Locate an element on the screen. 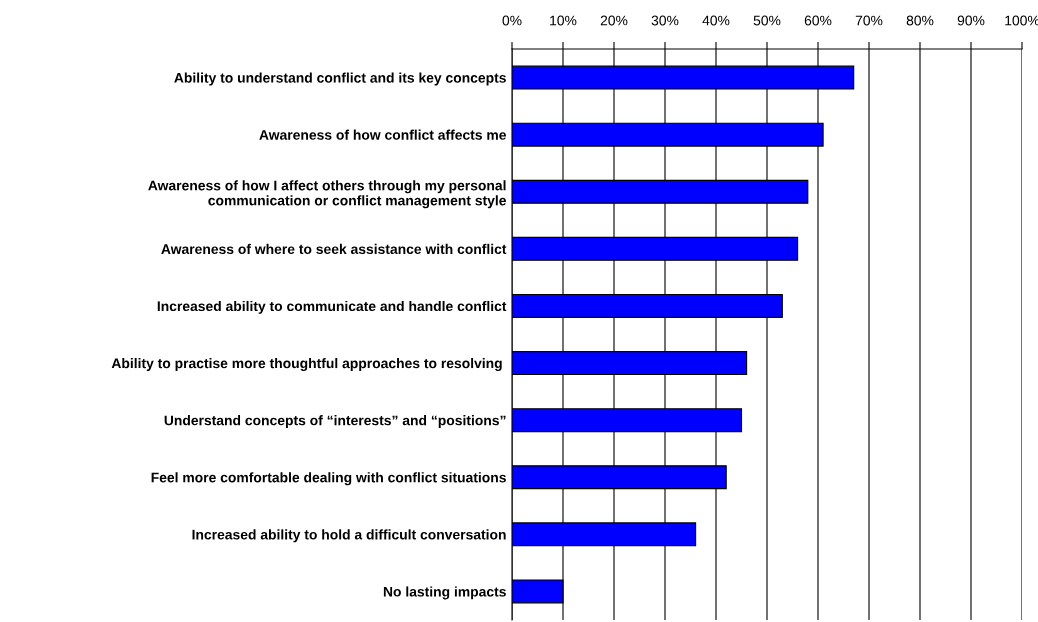  x-tick-label: 80% is located at coordinates (920, 20).